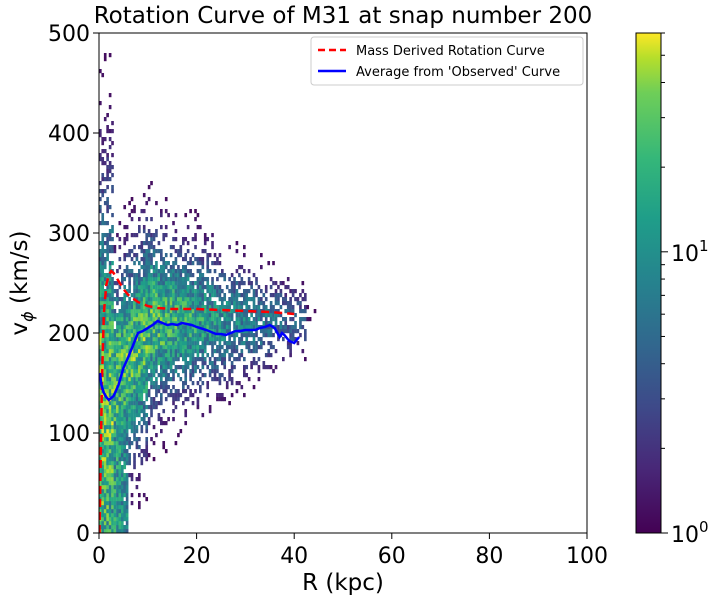  What do you see at coordinates (200, 360) in the screenshot?
I see `series-line-observed-average` at bounding box center [200, 360].